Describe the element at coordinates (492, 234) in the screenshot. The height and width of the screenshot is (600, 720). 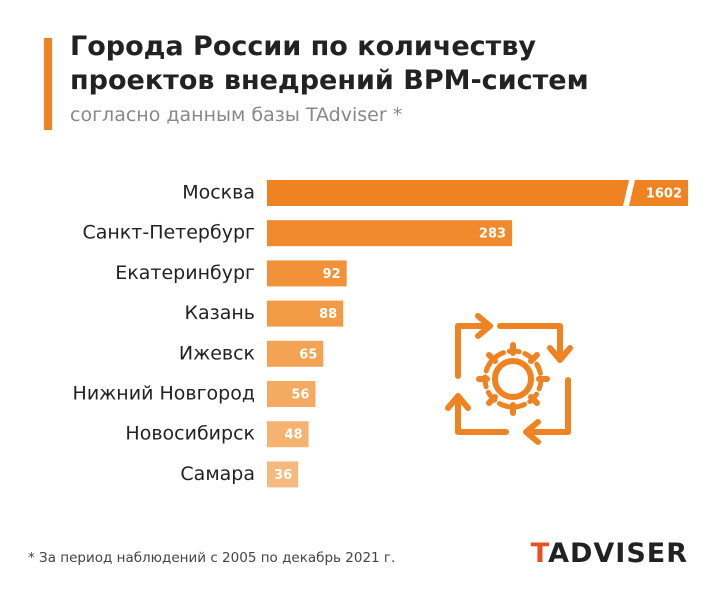
I see `value-label: 283` at that location.